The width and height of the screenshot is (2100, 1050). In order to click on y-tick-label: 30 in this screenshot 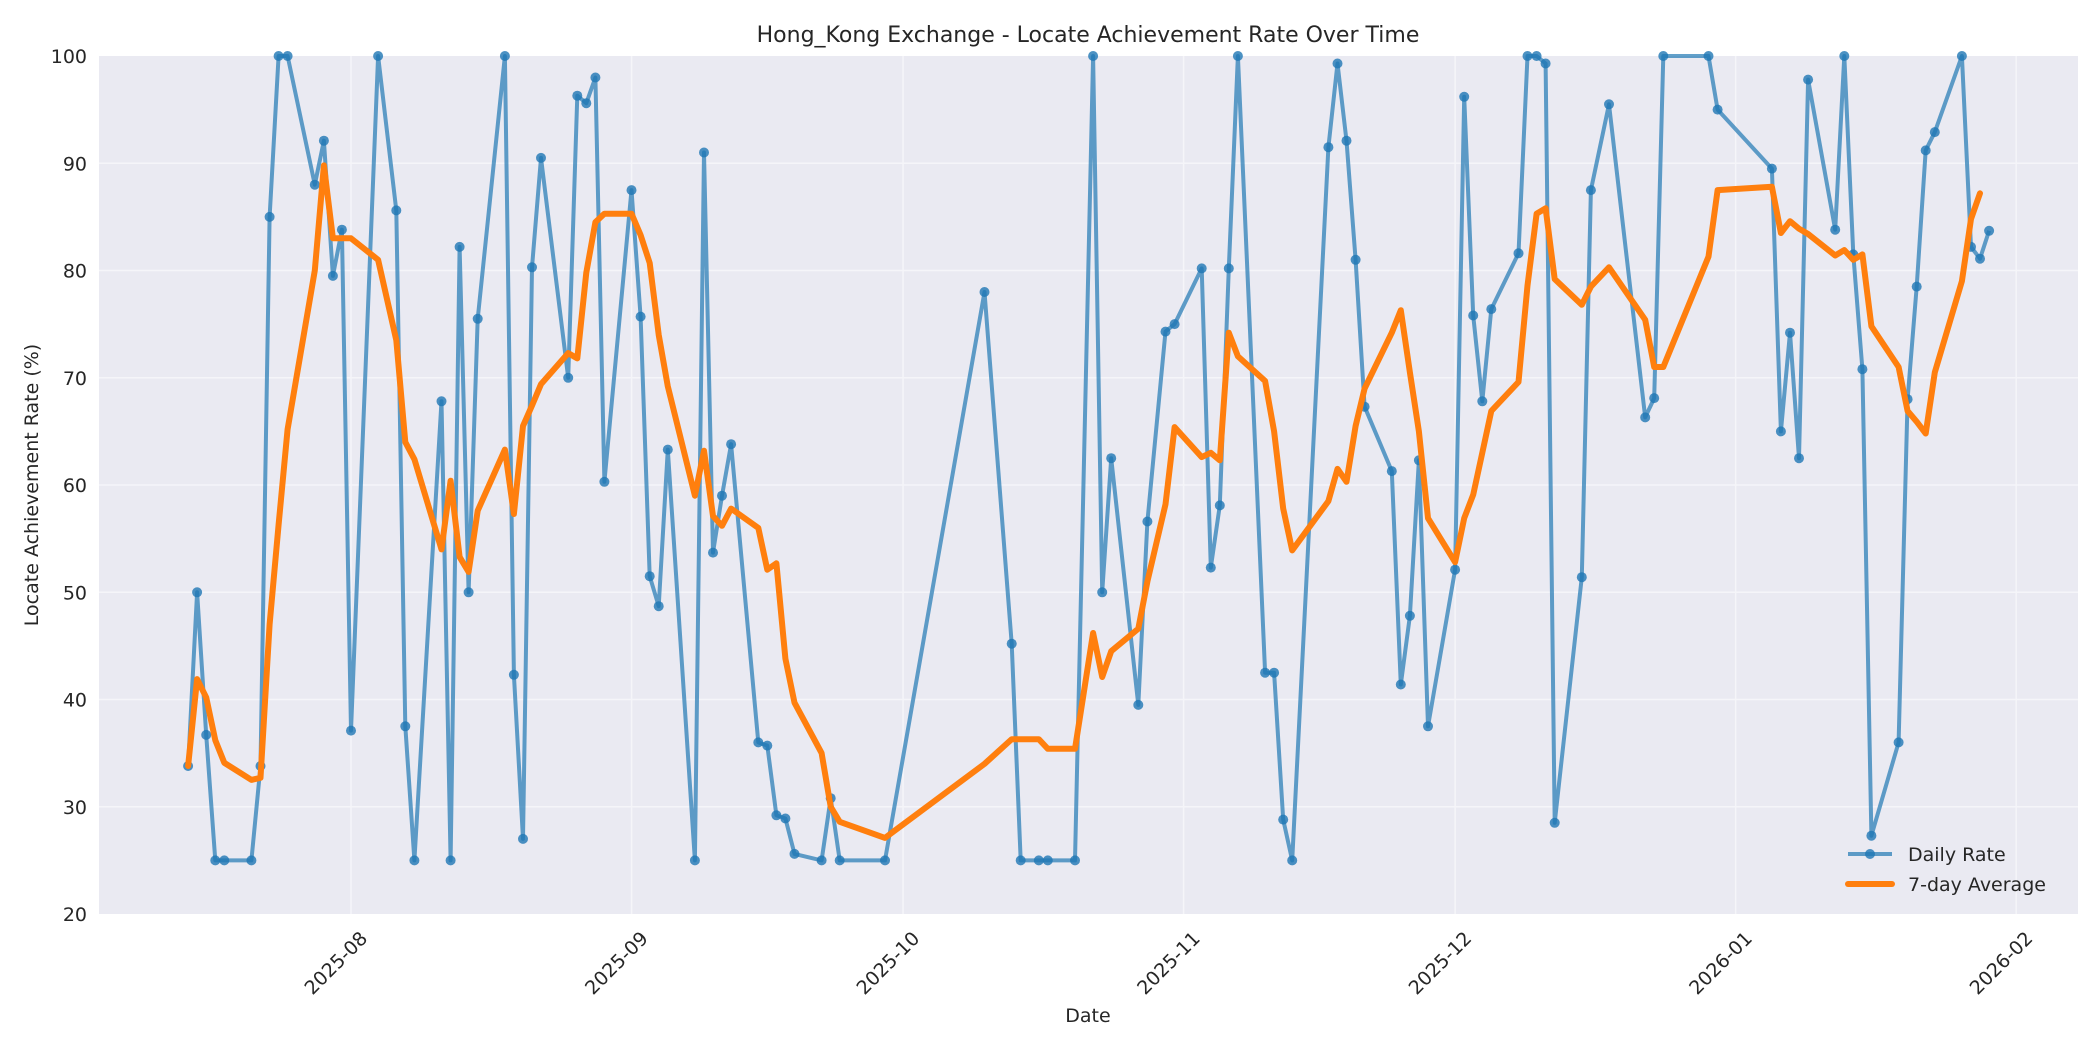, I will do `click(75, 808)`.